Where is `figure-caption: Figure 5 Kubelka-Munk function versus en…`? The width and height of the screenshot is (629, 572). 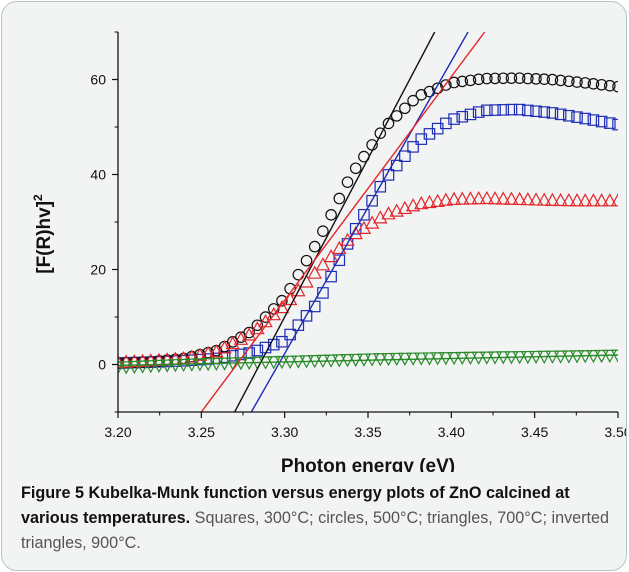 figure-caption: Figure 5 Kubelka-Munk function versus en… is located at coordinates (321, 518).